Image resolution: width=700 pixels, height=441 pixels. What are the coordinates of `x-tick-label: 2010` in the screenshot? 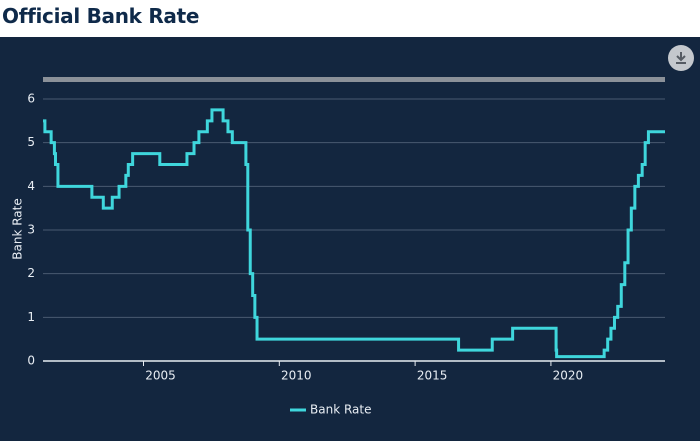 It's located at (296, 376).